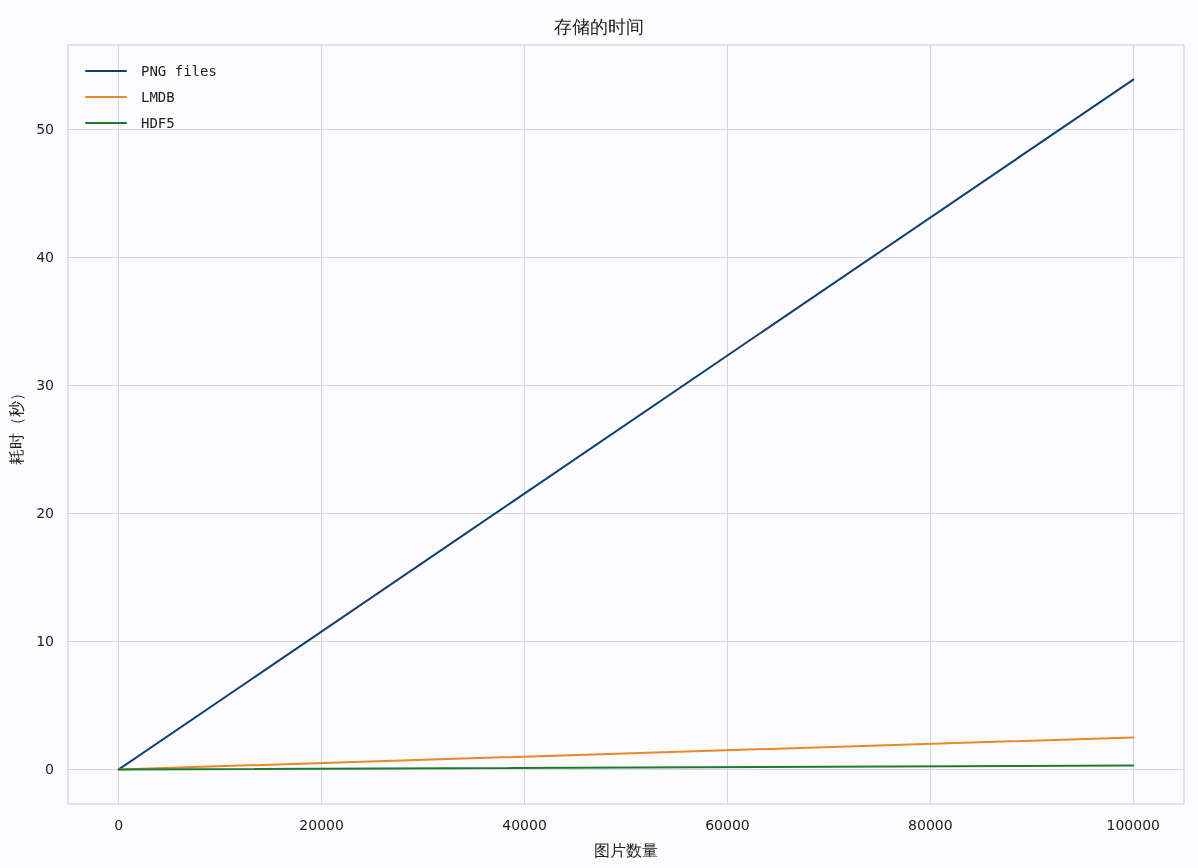 Image resolution: width=1198 pixels, height=868 pixels. Describe the element at coordinates (626, 850) in the screenshot. I see `x-axis-title: 图片数量` at that location.